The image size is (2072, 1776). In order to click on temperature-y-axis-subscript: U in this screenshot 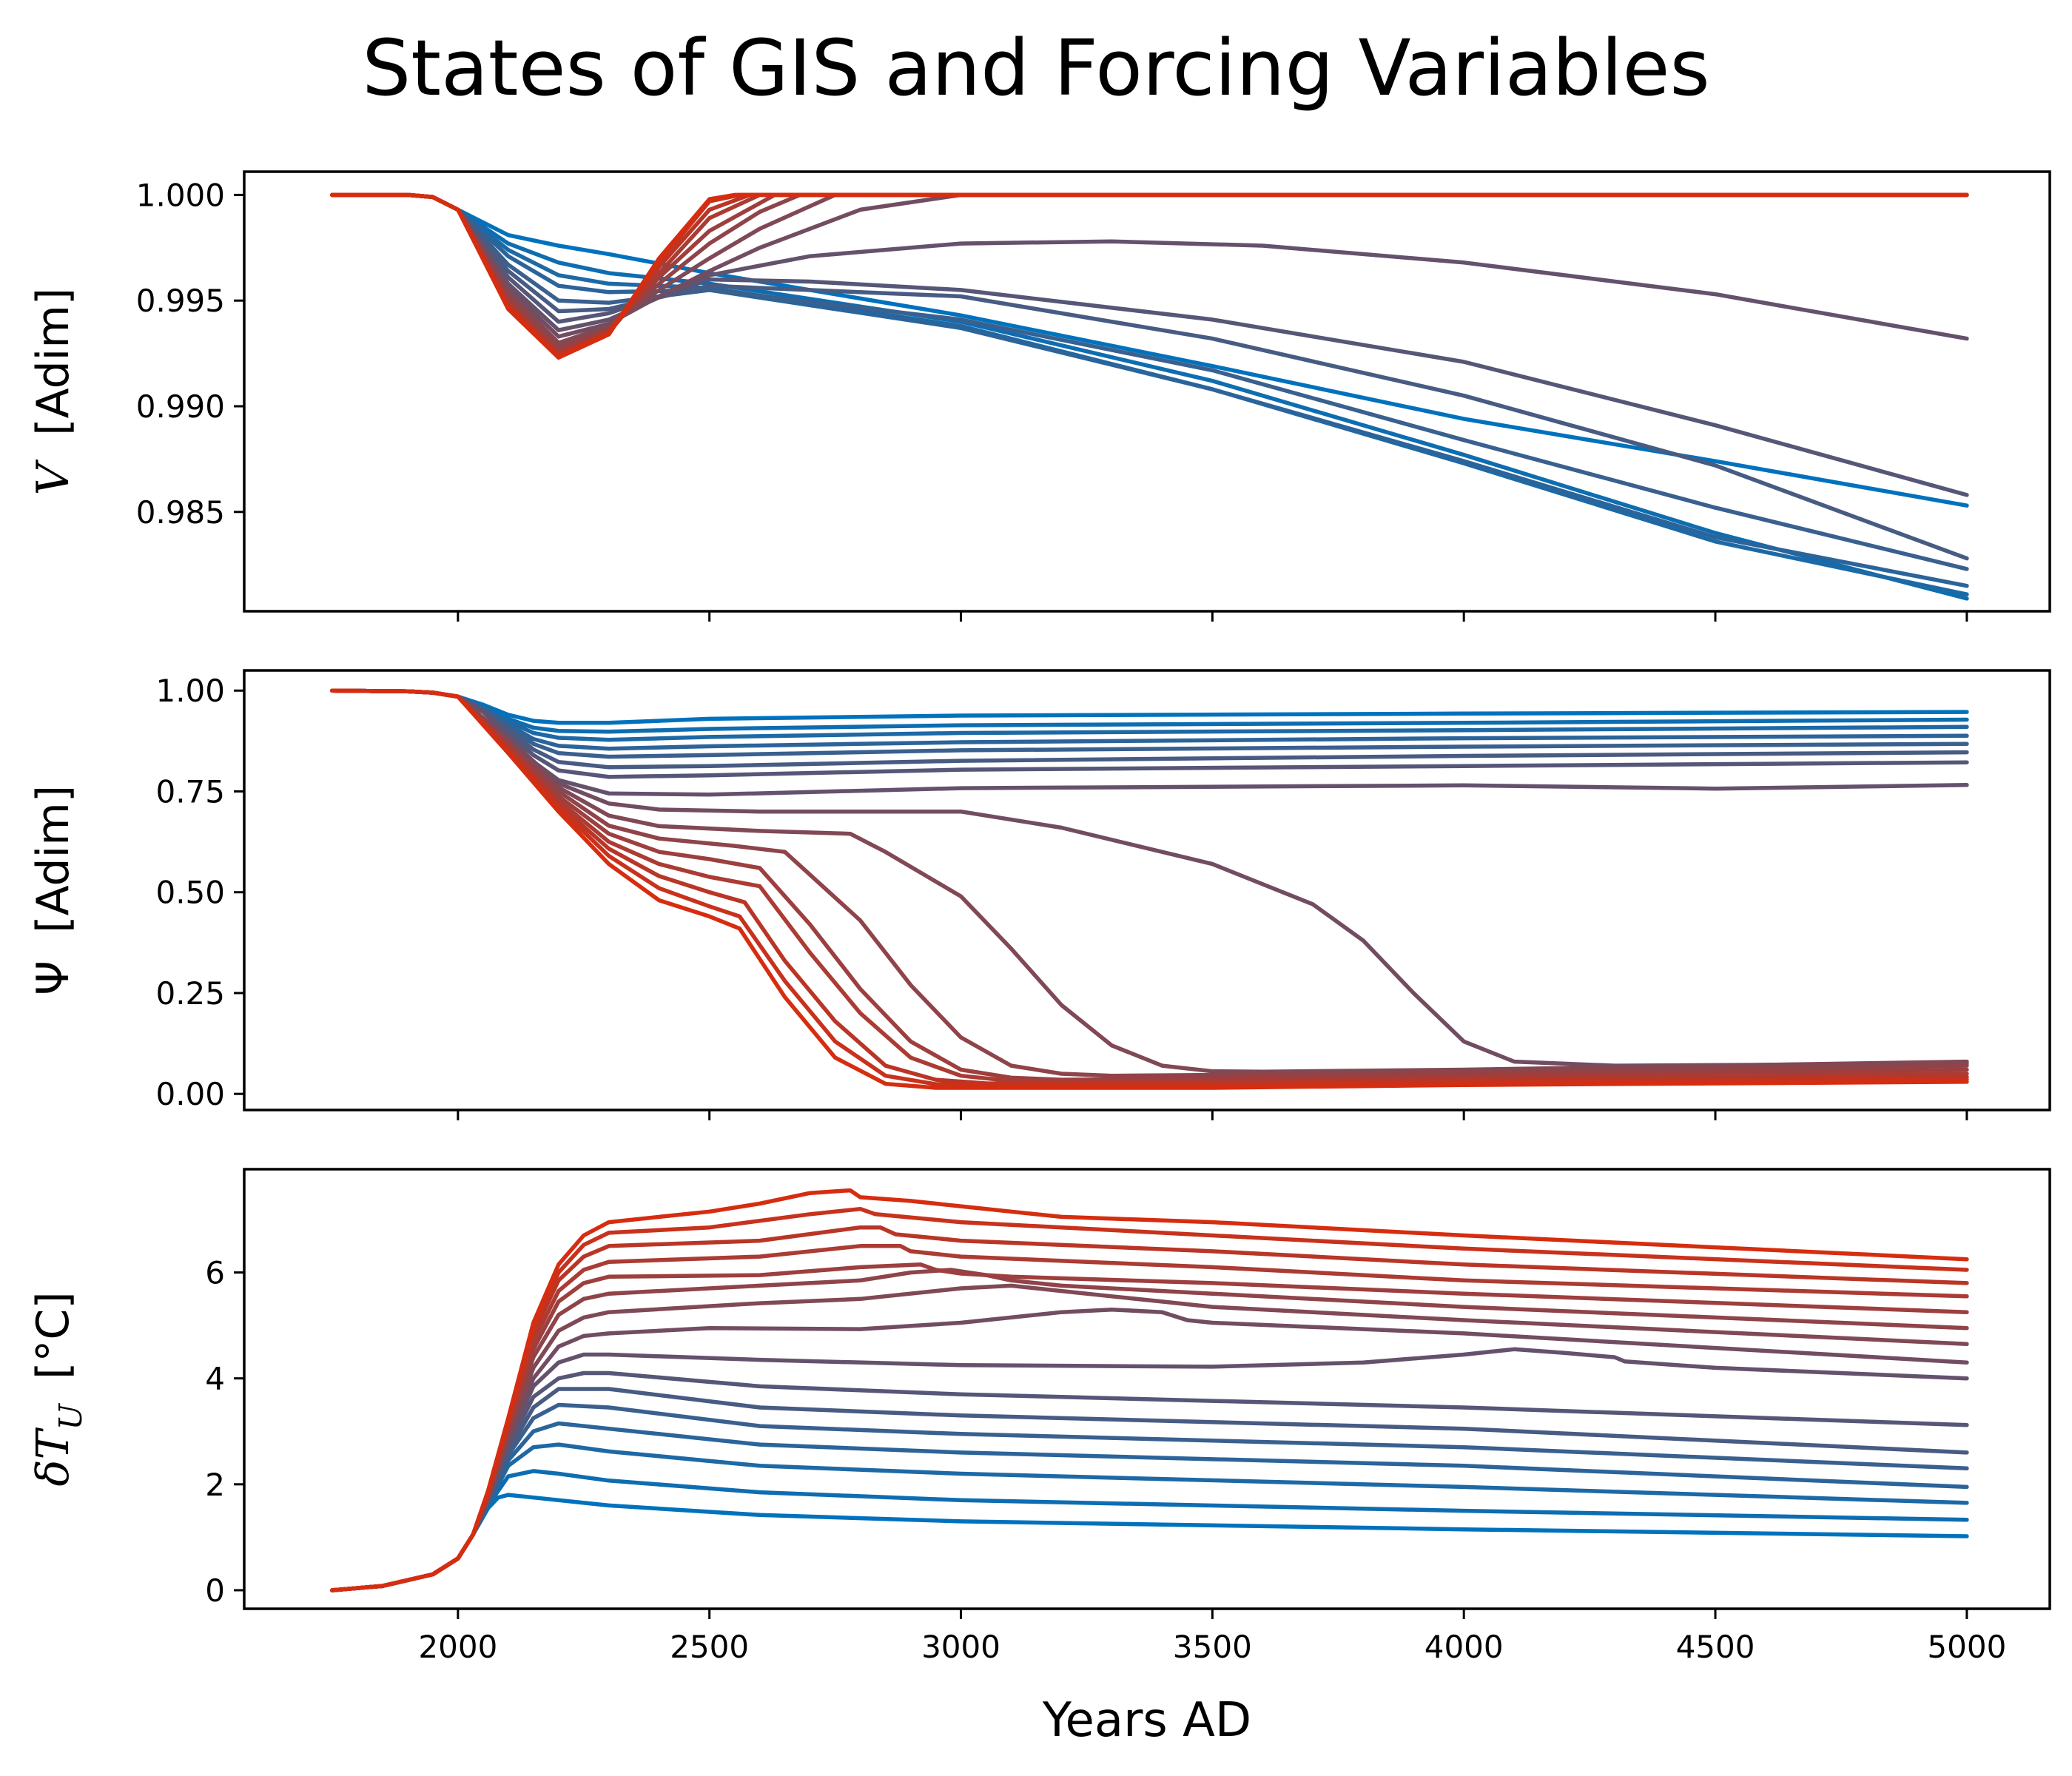, I will do `click(71, 1416)`.